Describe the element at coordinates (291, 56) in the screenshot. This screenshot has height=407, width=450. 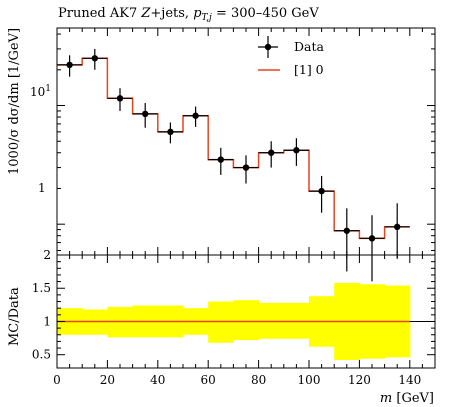
I see `legend: Data [1] 0` at that location.